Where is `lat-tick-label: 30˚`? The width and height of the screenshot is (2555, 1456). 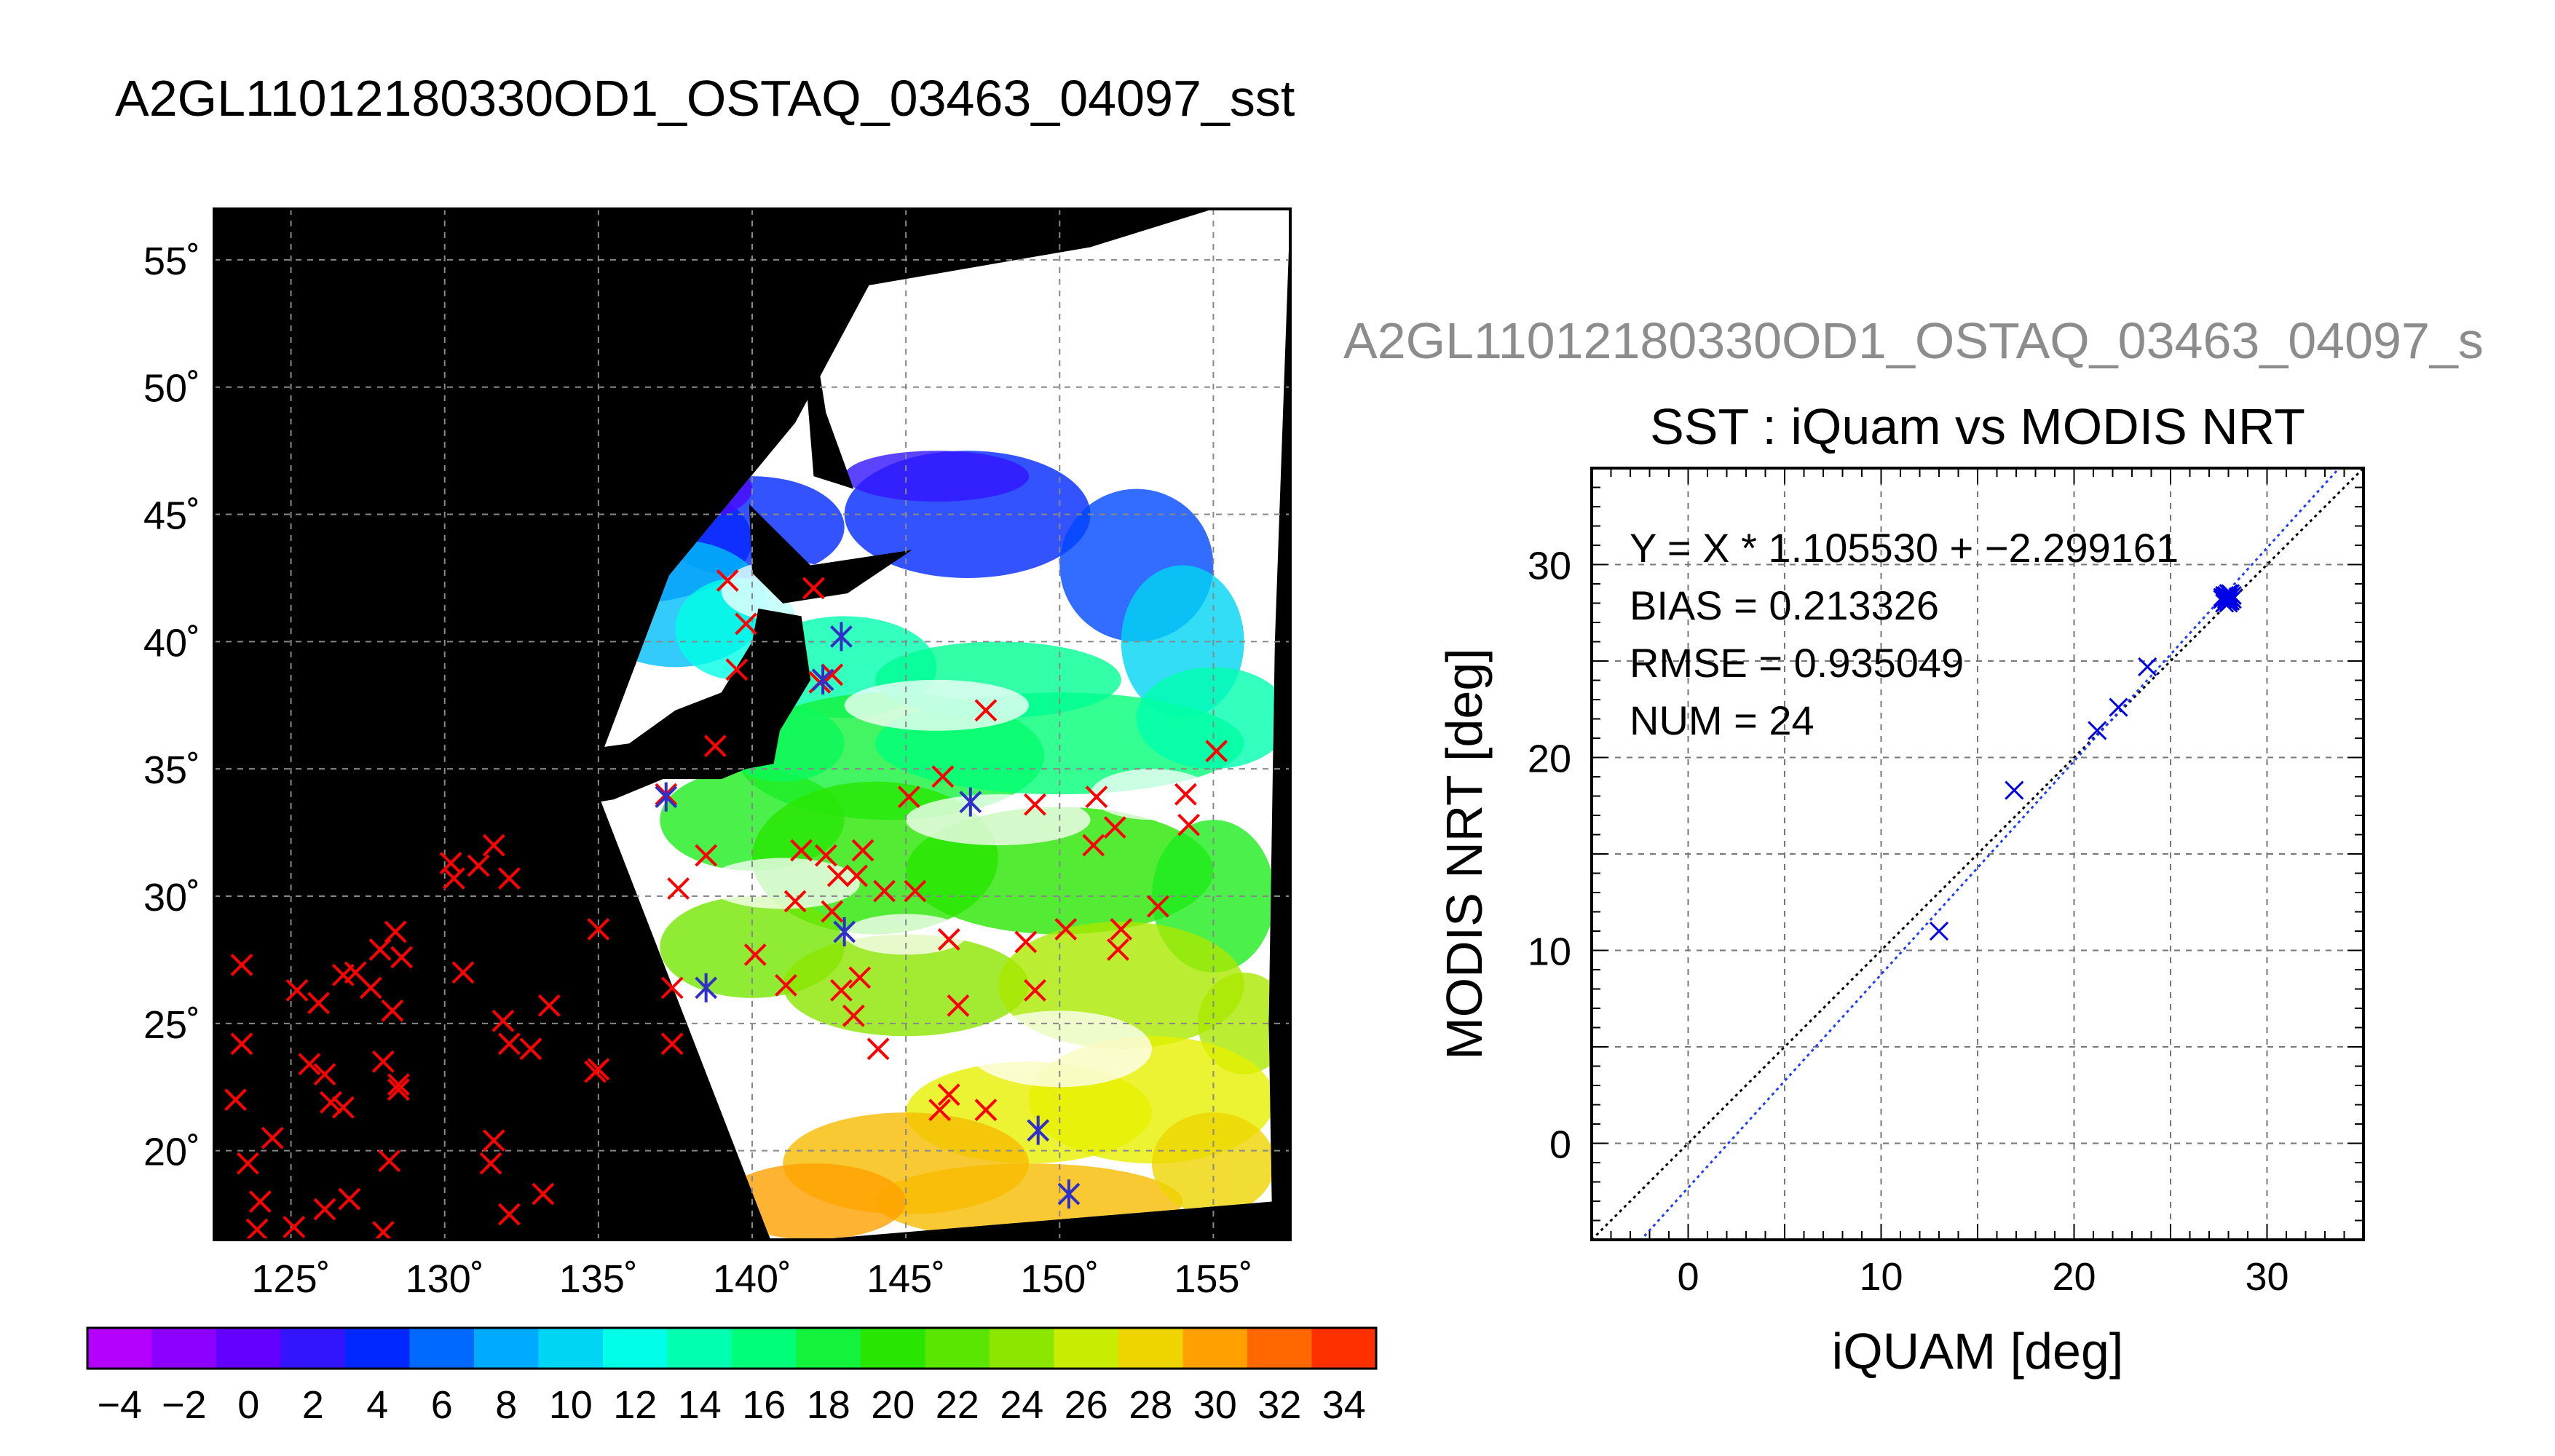
lat-tick-label: 30˚ is located at coordinates (171, 897).